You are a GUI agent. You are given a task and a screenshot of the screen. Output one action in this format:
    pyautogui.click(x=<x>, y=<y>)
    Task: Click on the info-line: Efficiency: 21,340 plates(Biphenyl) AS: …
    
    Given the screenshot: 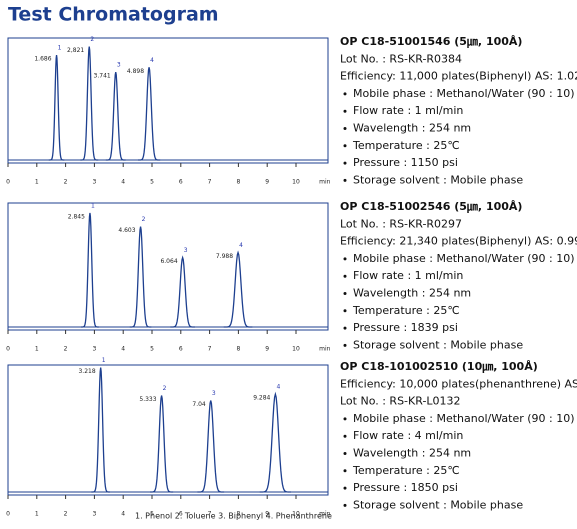 What is the action you would take?
    pyautogui.click(x=458, y=241)
    